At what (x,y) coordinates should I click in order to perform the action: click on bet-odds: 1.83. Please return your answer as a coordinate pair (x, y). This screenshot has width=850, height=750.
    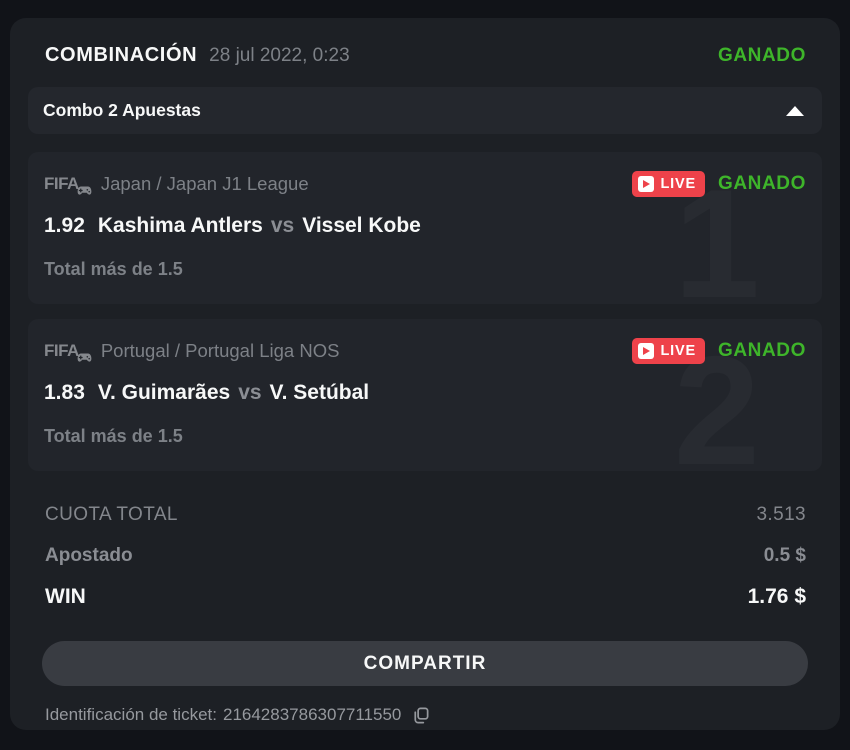
    Looking at the image, I should click on (64, 392).